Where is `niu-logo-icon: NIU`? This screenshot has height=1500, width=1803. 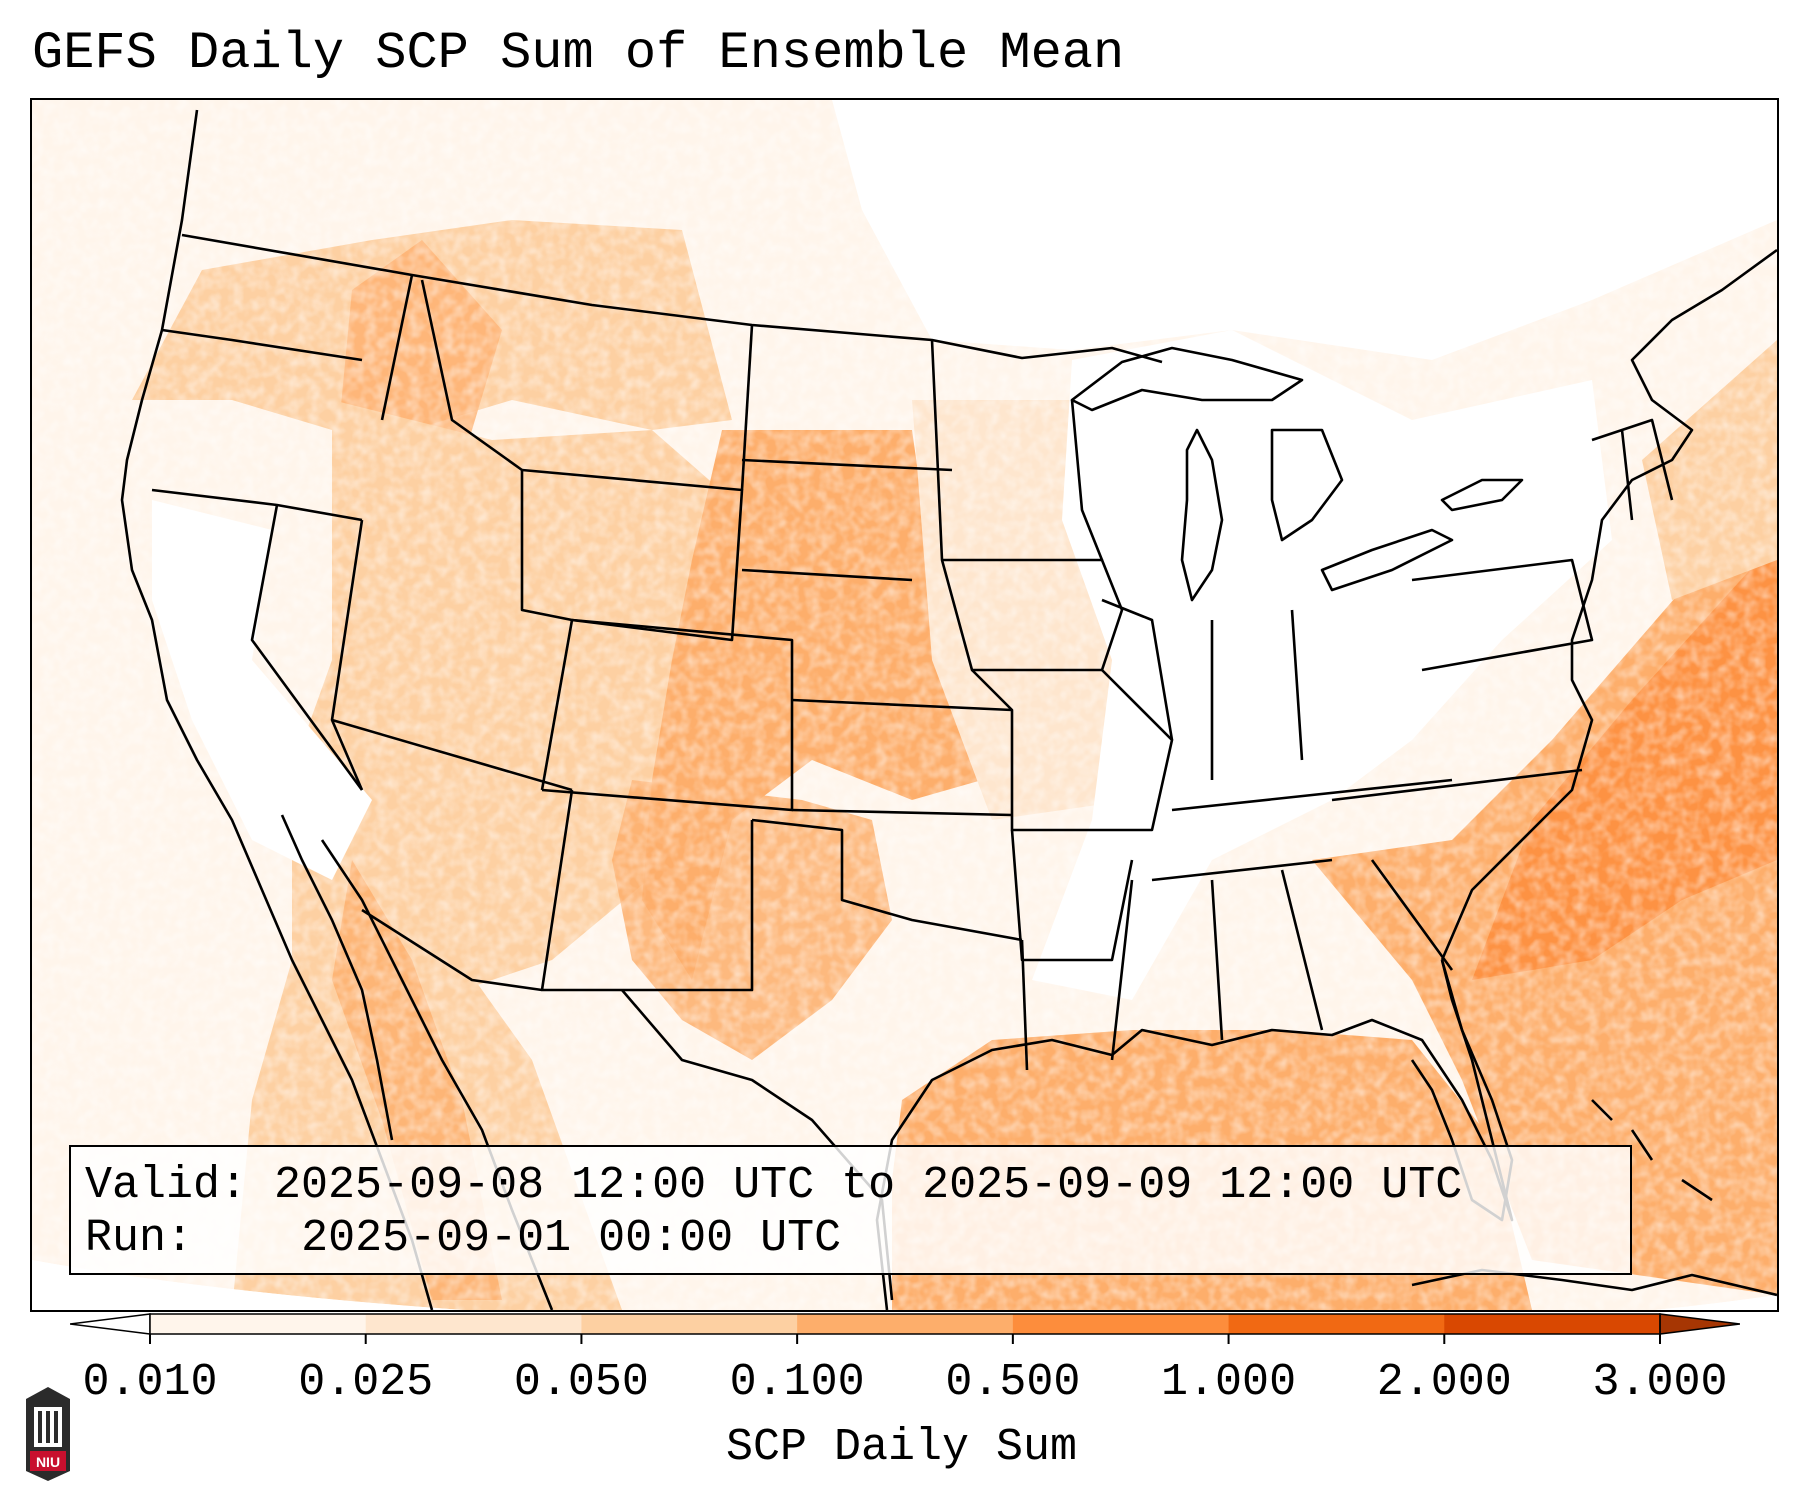
niu-logo-icon: NIU is located at coordinates (48, 1434).